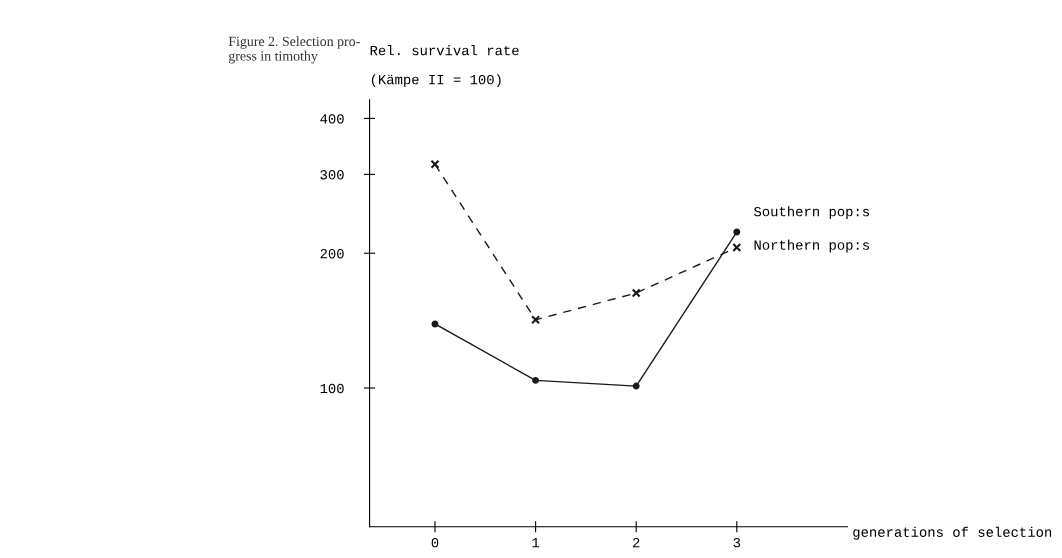 The height and width of the screenshot is (558, 1062). Describe the element at coordinates (812, 213) in the screenshot. I see `series-label: Southern pop:s` at that location.